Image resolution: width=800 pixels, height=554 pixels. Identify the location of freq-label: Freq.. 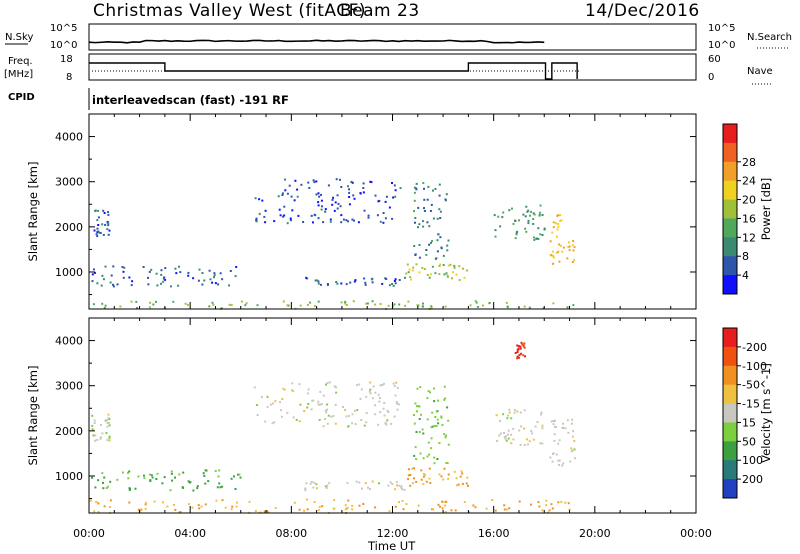
(20, 61).